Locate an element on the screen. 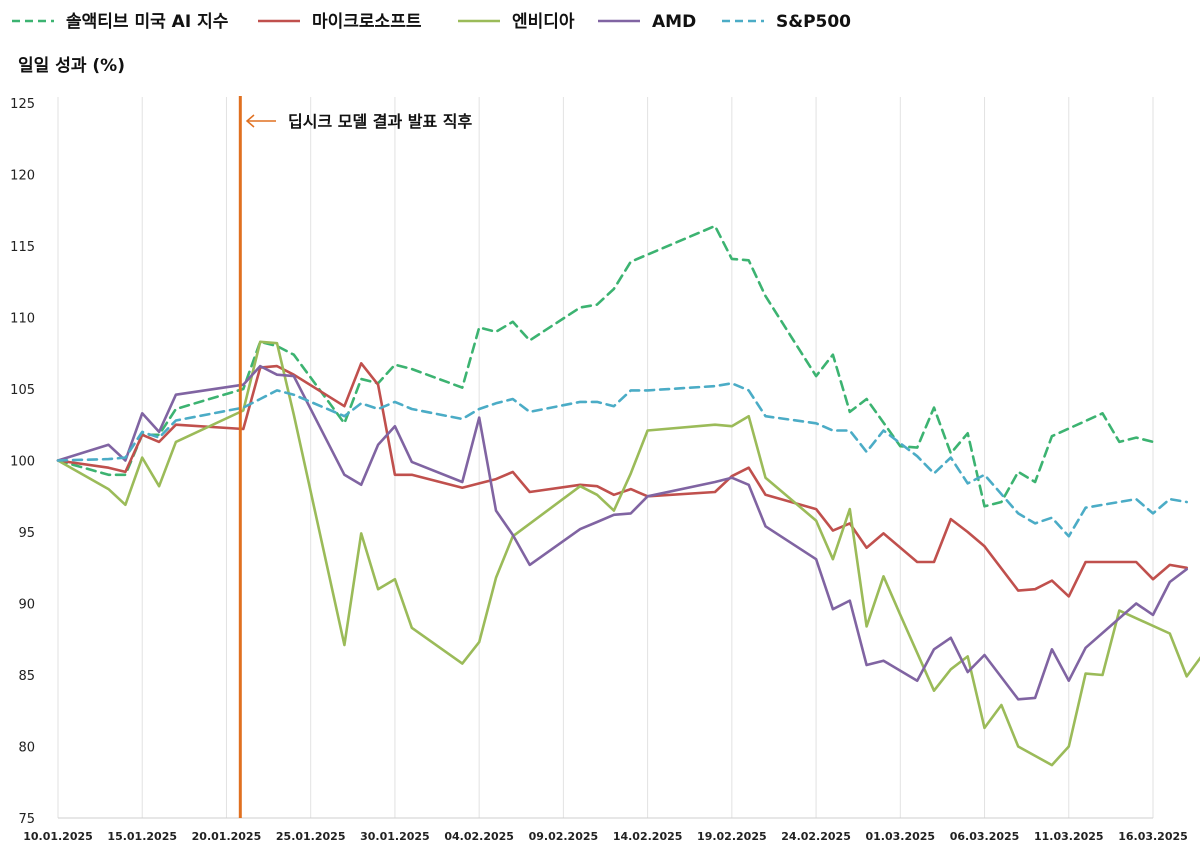 The image size is (1200, 855). x-tick-label: 06.03.2025 is located at coordinates (985, 836).